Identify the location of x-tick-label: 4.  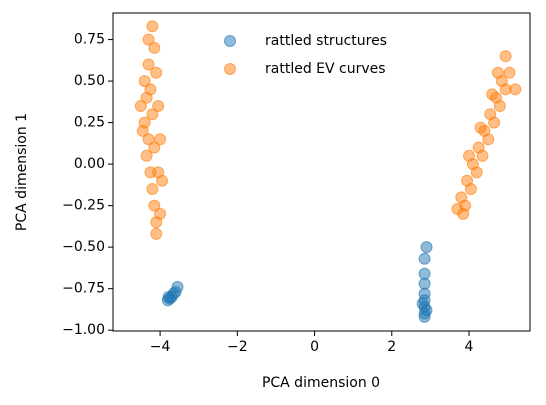
(469, 347).